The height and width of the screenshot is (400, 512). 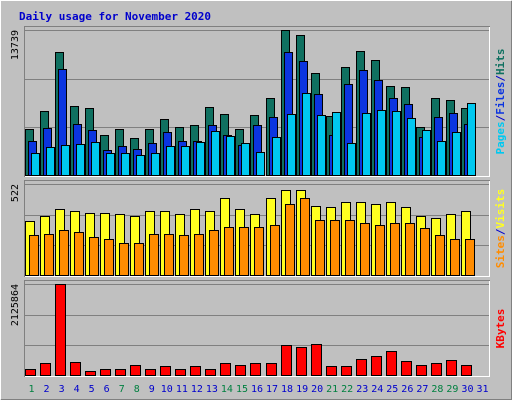 What do you see at coordinates (287, 389) in the screenshot?
I see `x-tick-label: 18` at bounding box center [287, 389].